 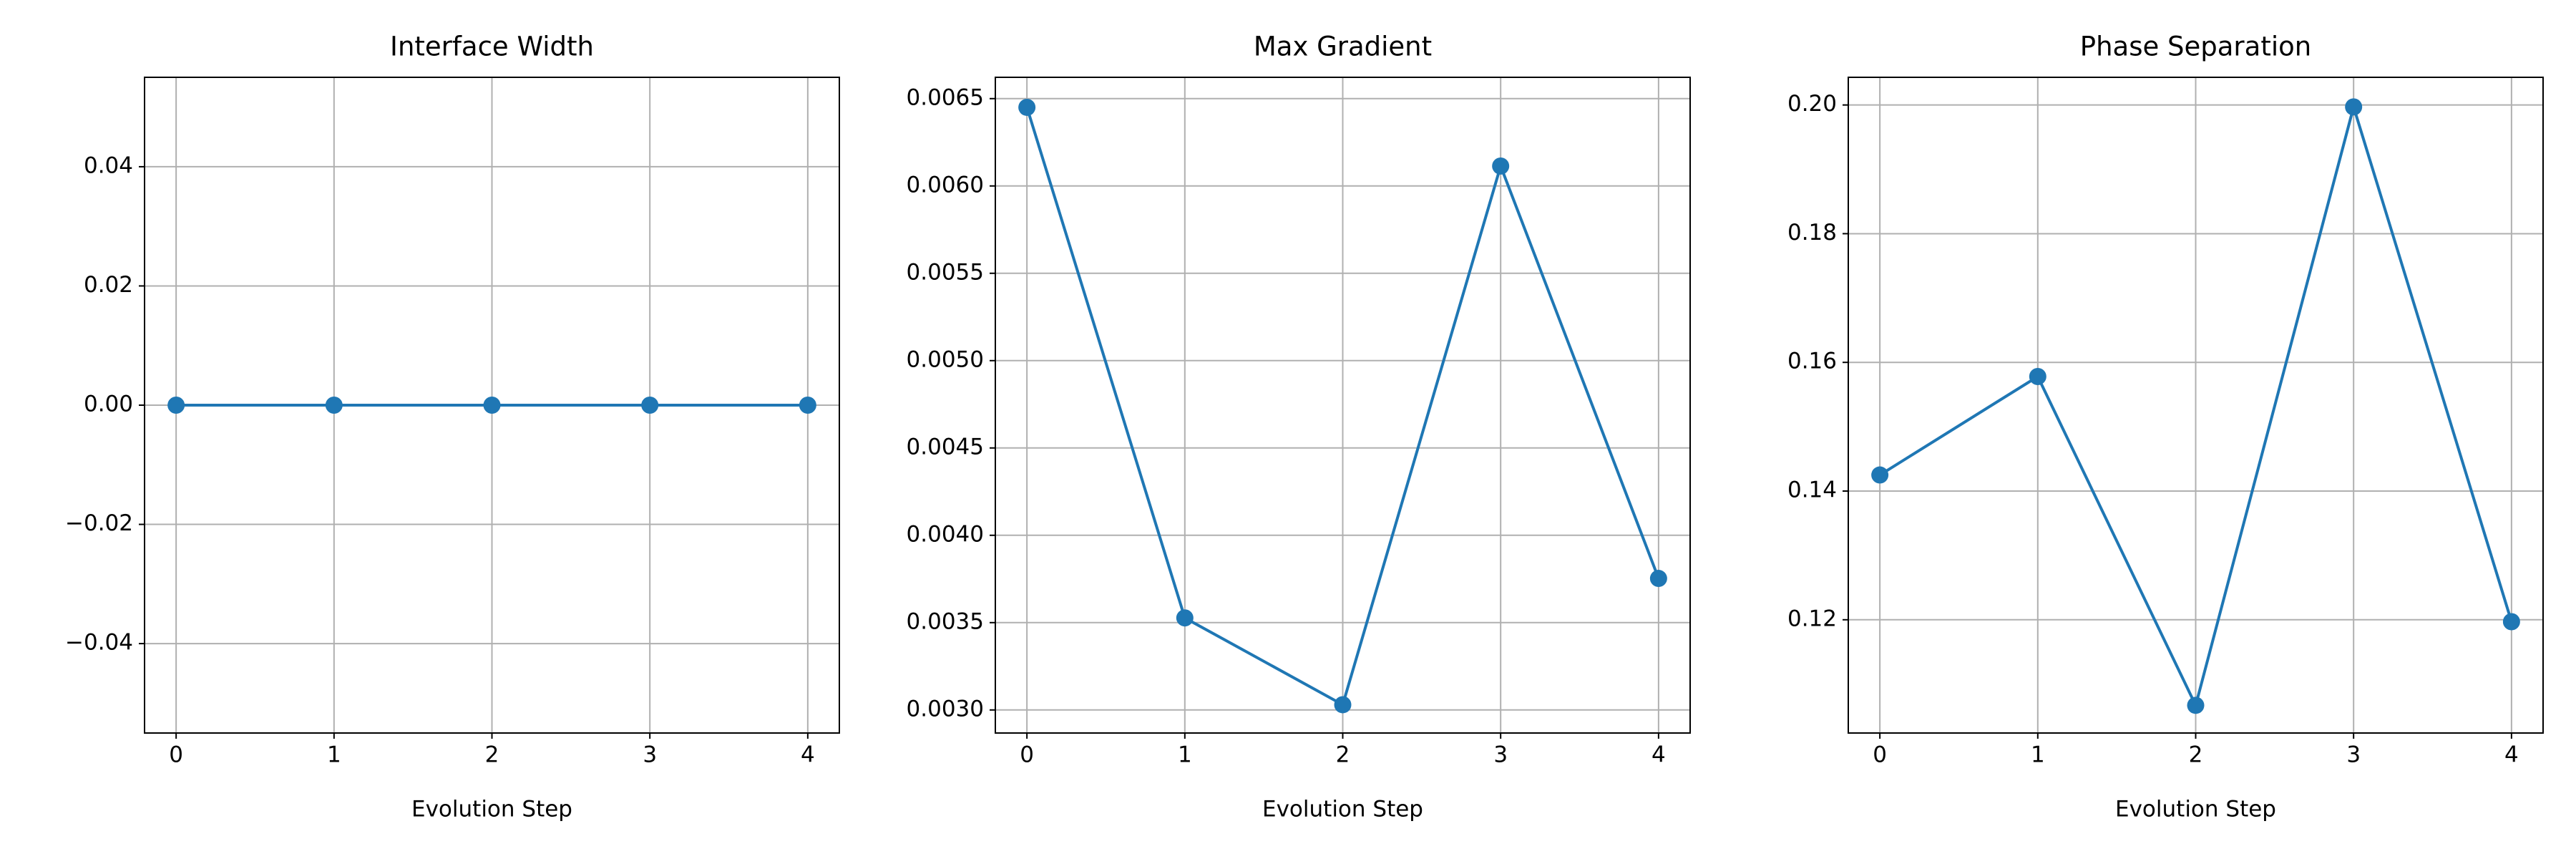 I want to click on chart-title: Max Gradient, so click(x=1343, y=46).